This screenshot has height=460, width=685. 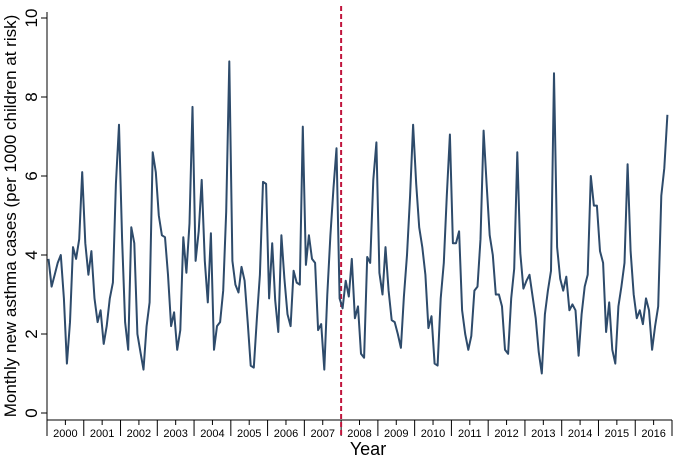 I want to click on x-tick-label: 2013, so click(x=543, y=434).